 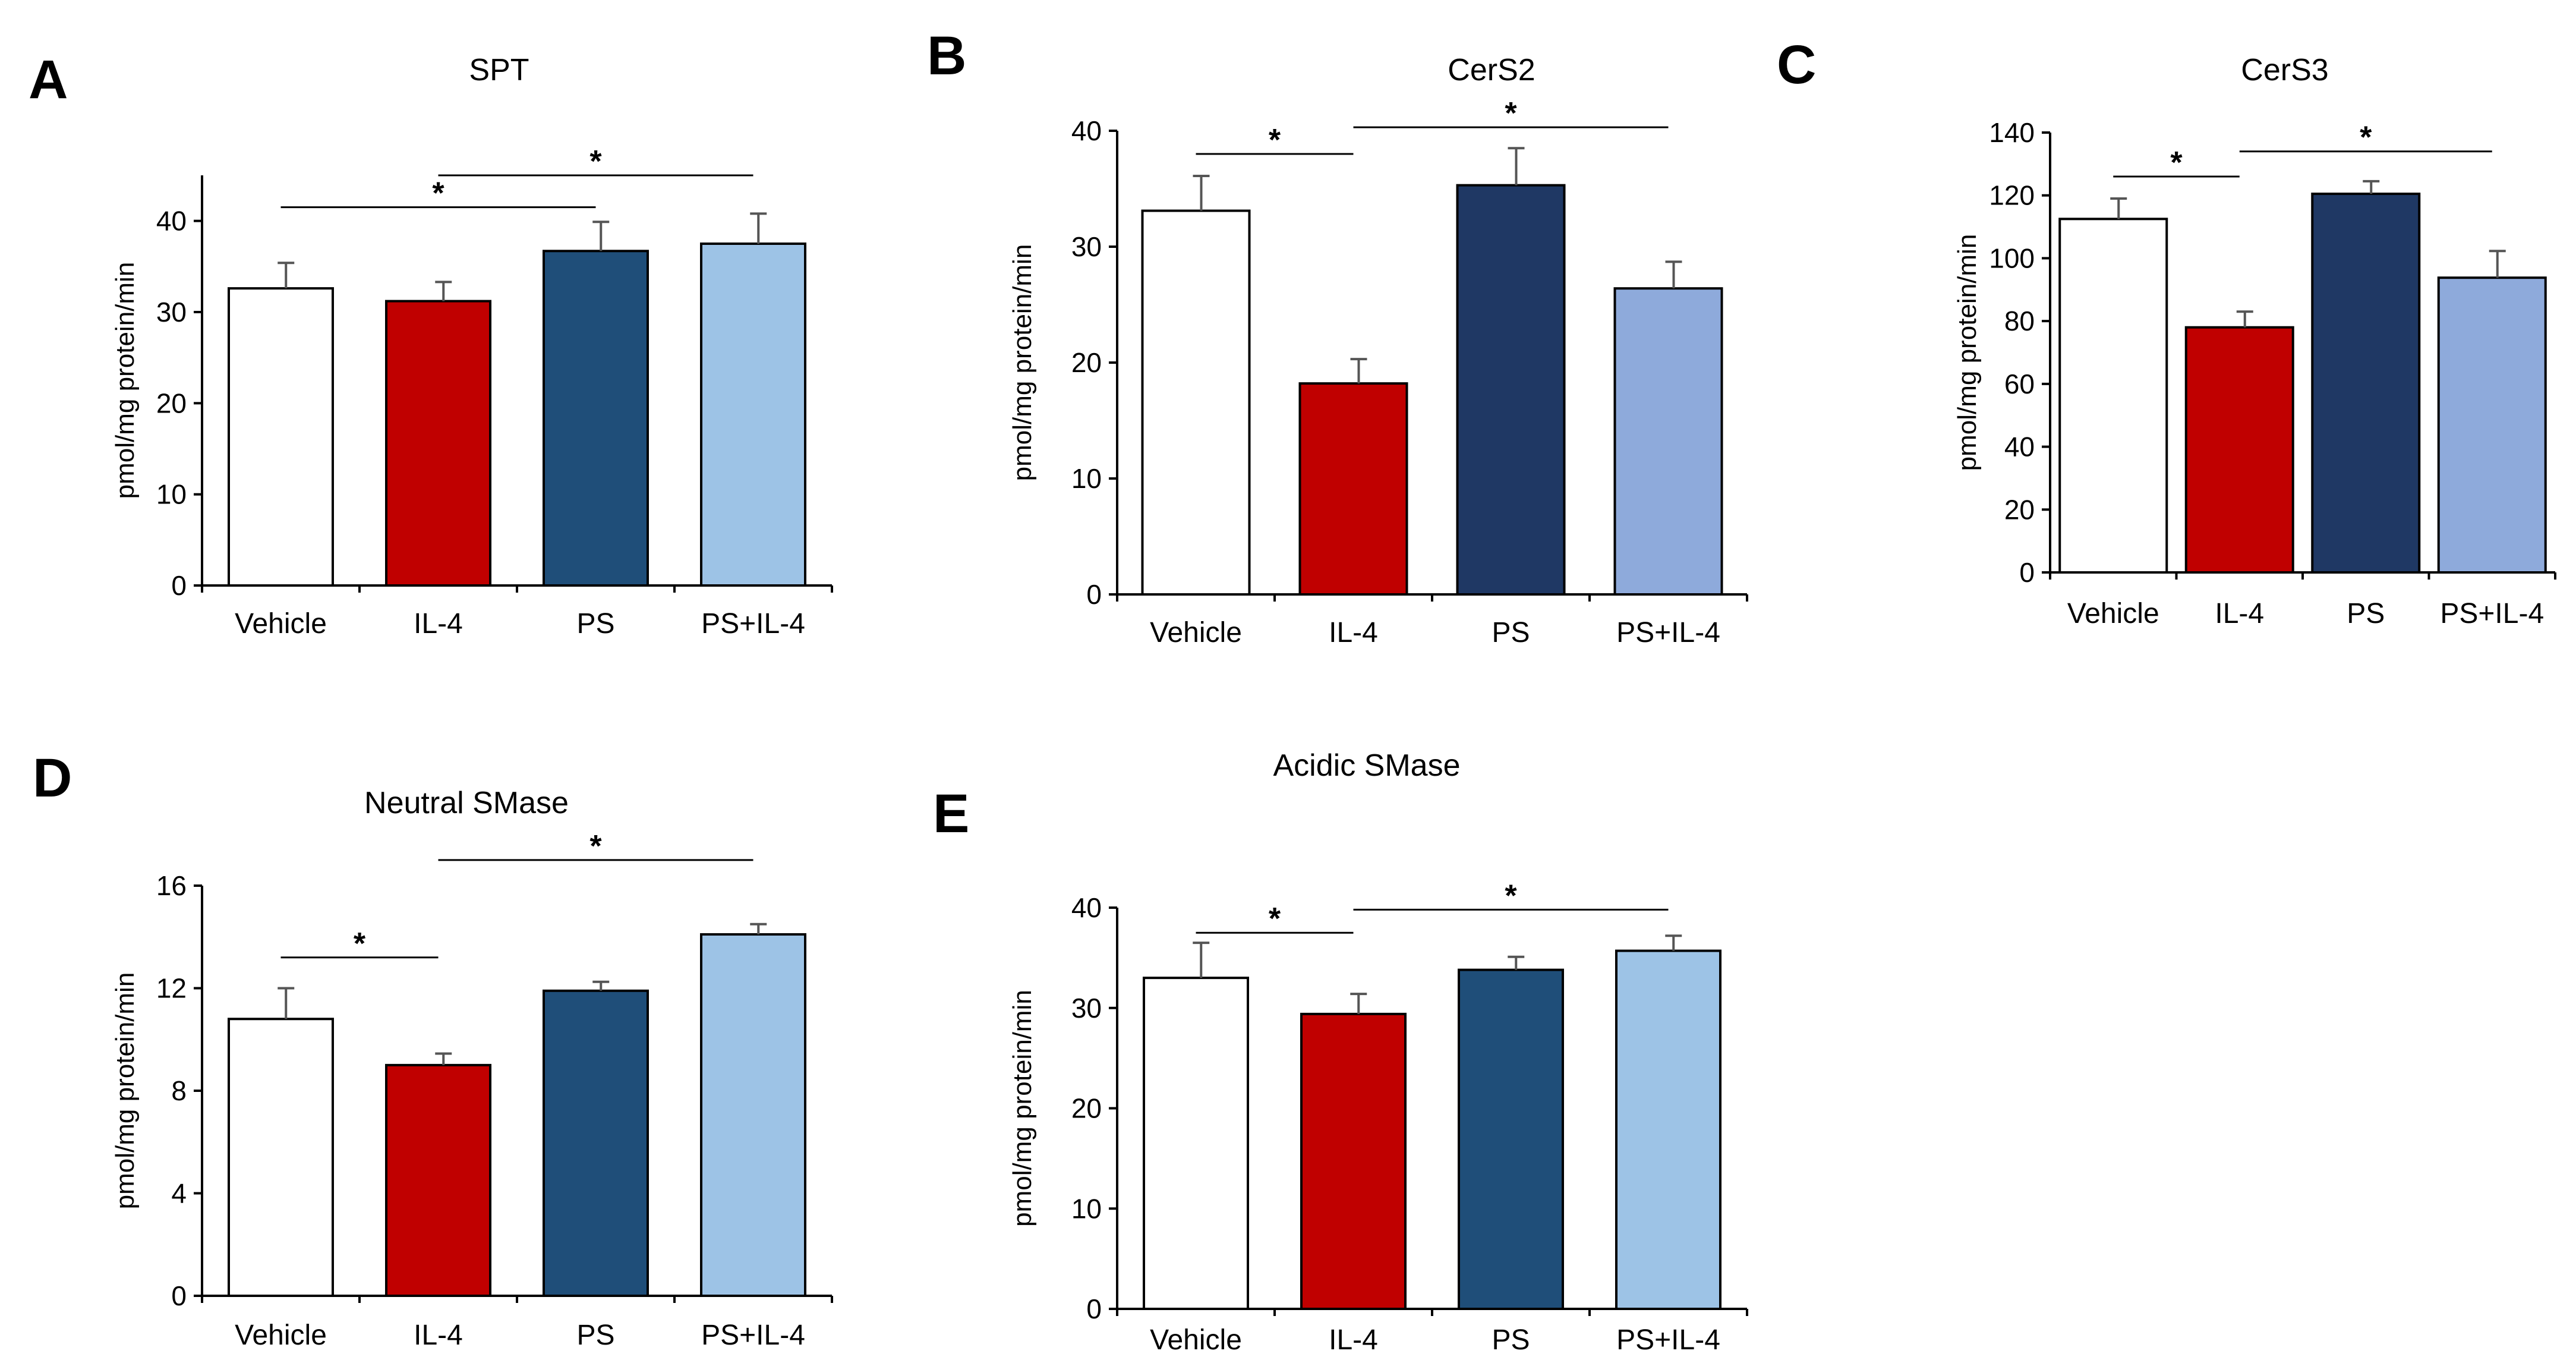 What do you see at coordinates (172, 885) in the screenshot?
I see `y-tick-label: 16` at bounding box center [172, 885].